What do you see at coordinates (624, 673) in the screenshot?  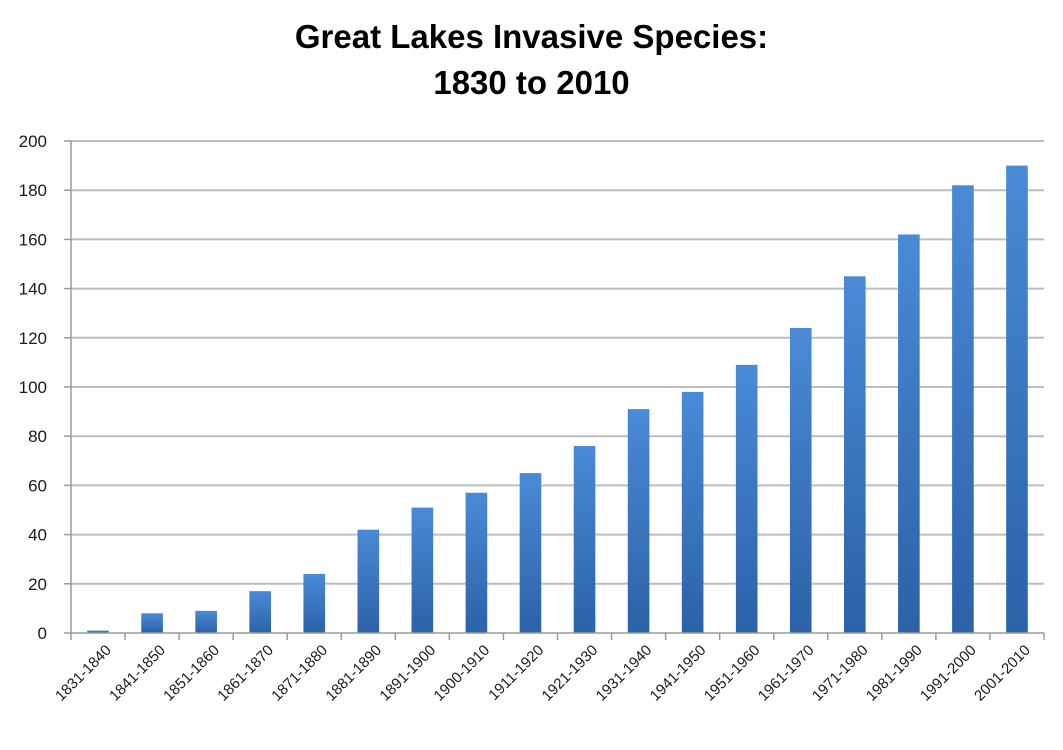 I see `x-tick-label: 1931-1940` at bounding box center [624, 673].